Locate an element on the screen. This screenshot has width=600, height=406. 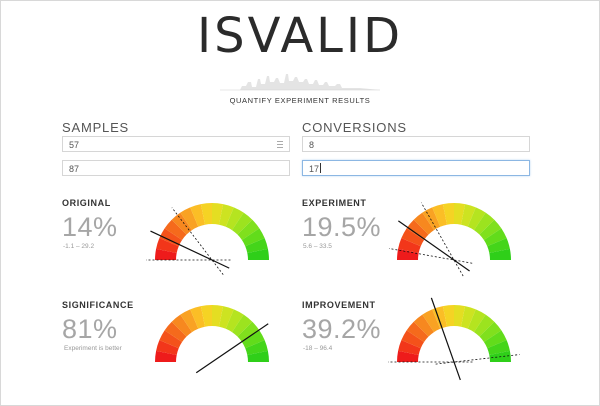
experiment-range: 5.6 – 33.5 is located at coordinates (317, 246).